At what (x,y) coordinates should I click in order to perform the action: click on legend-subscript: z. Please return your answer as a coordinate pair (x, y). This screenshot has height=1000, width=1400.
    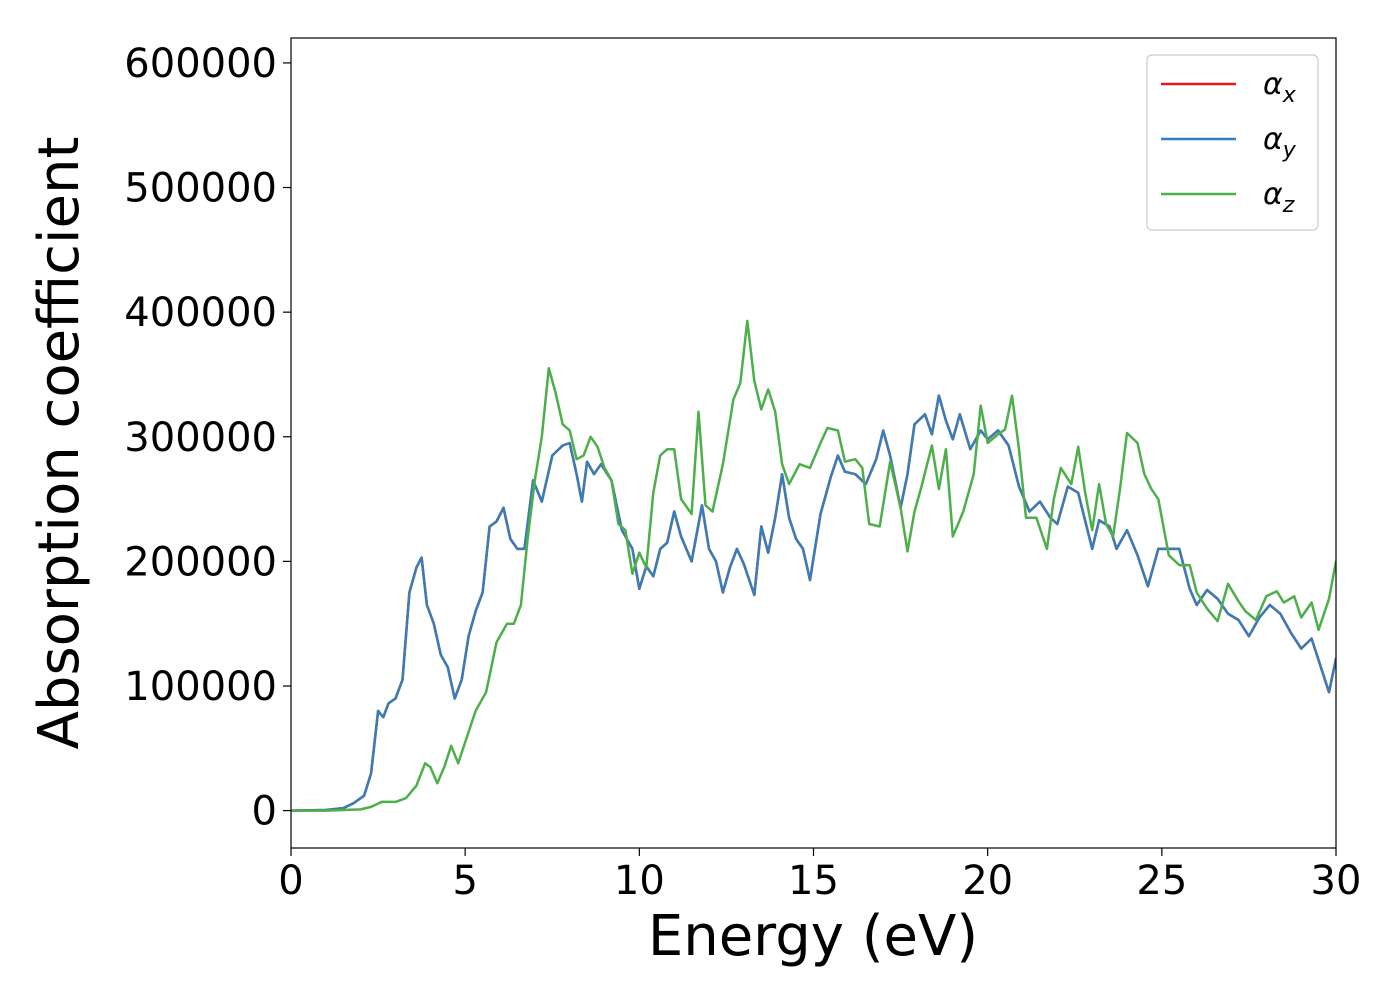
    Looking at the image, I should click on (1288, 205).